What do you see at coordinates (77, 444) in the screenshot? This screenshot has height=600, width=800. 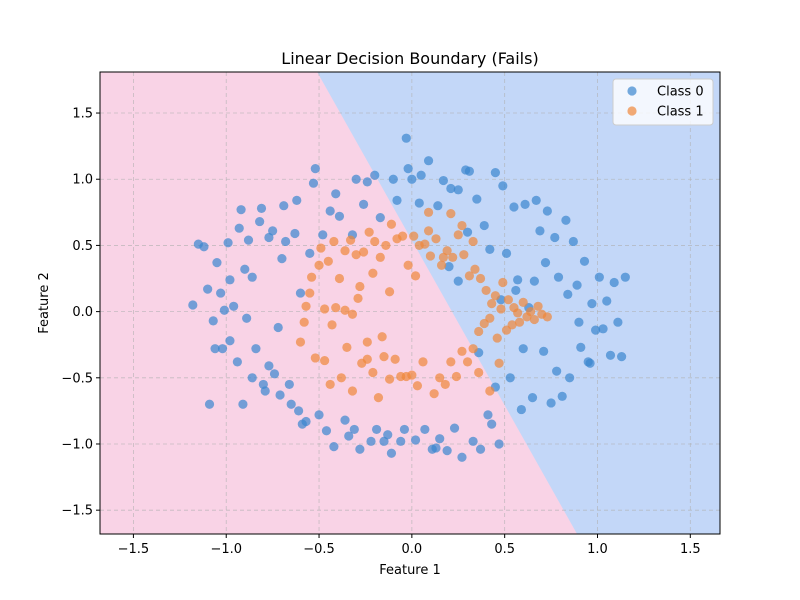 I see `y-tick-label: −1.0` at bounding box center [77, 444].